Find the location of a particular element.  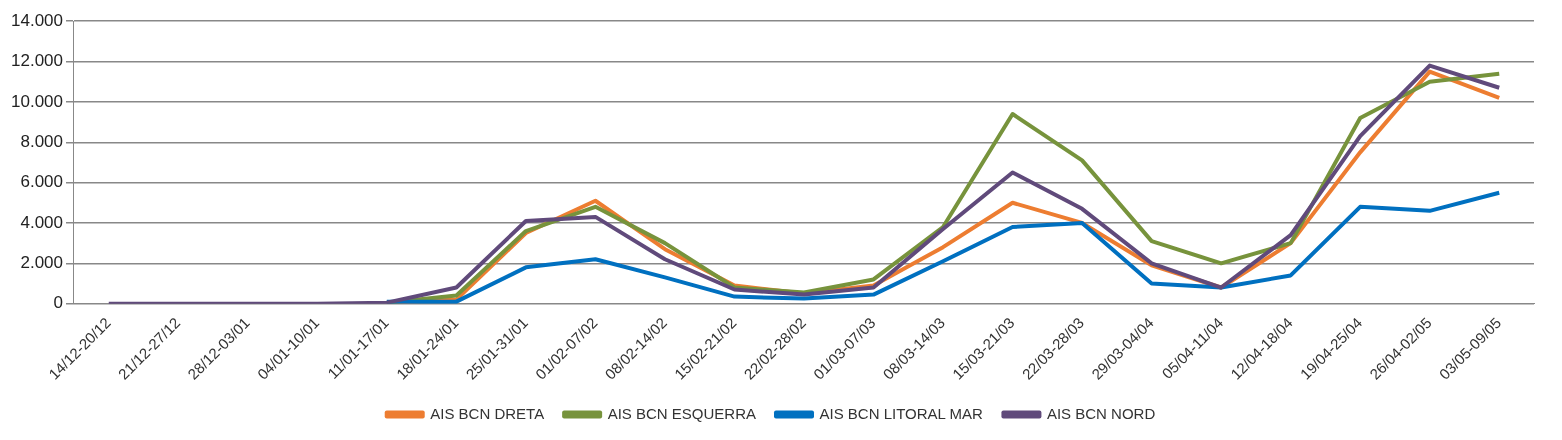

y-tick-label: 10.000 is located at coordinates (37, 101).